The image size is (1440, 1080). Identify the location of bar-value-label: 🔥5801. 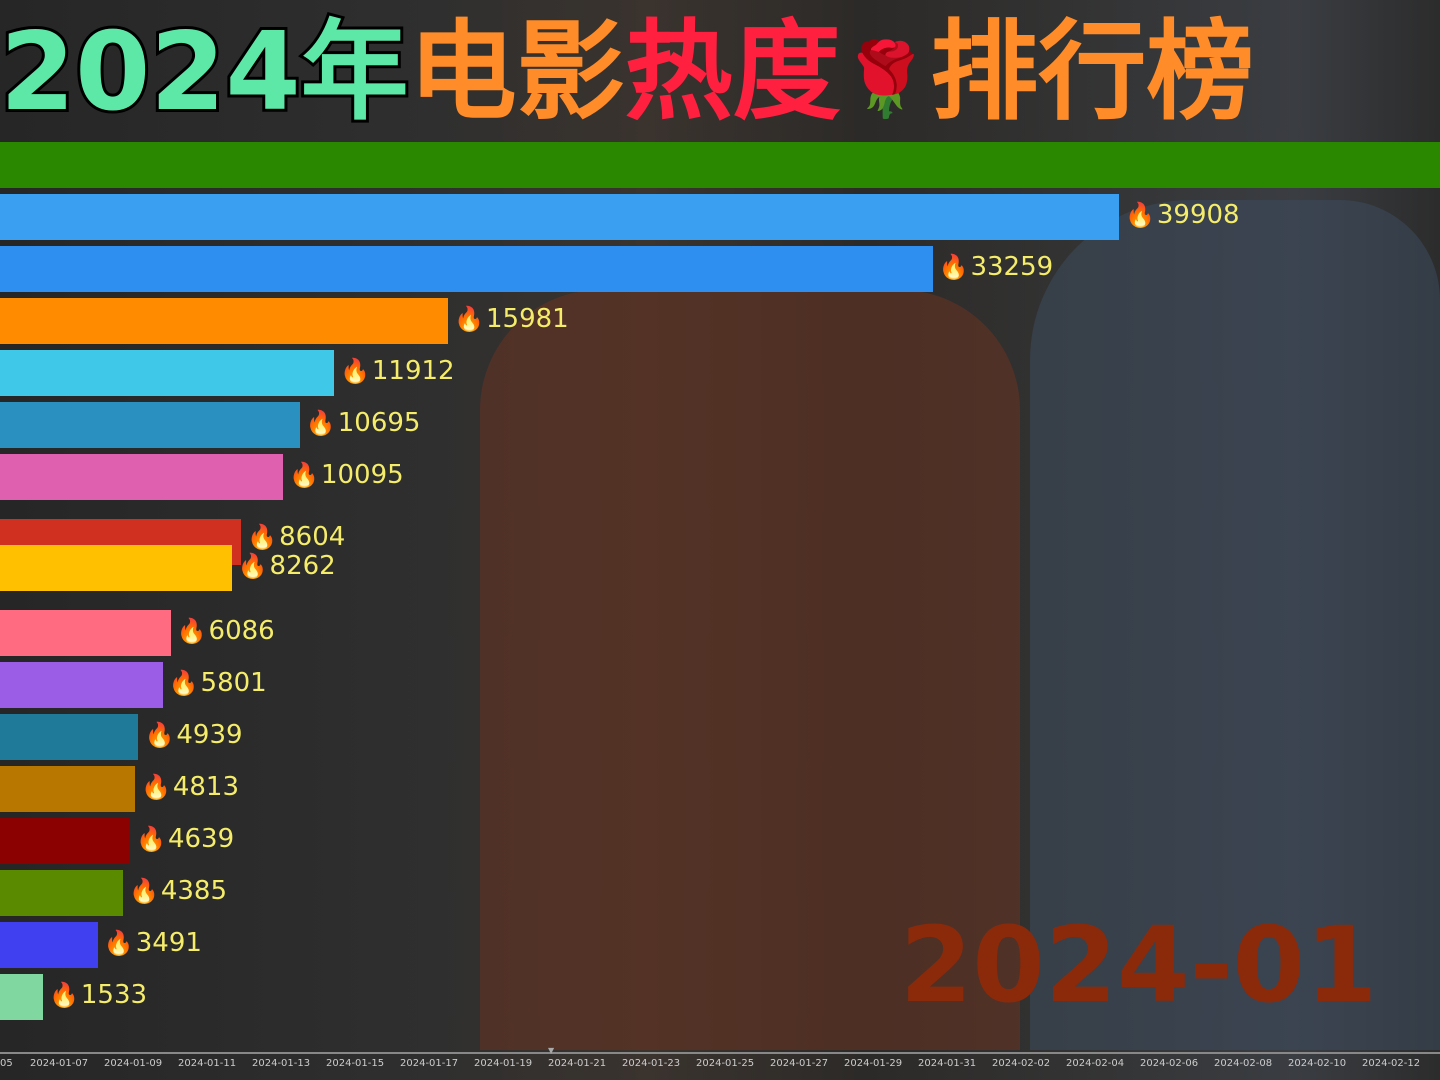
(218, 683).